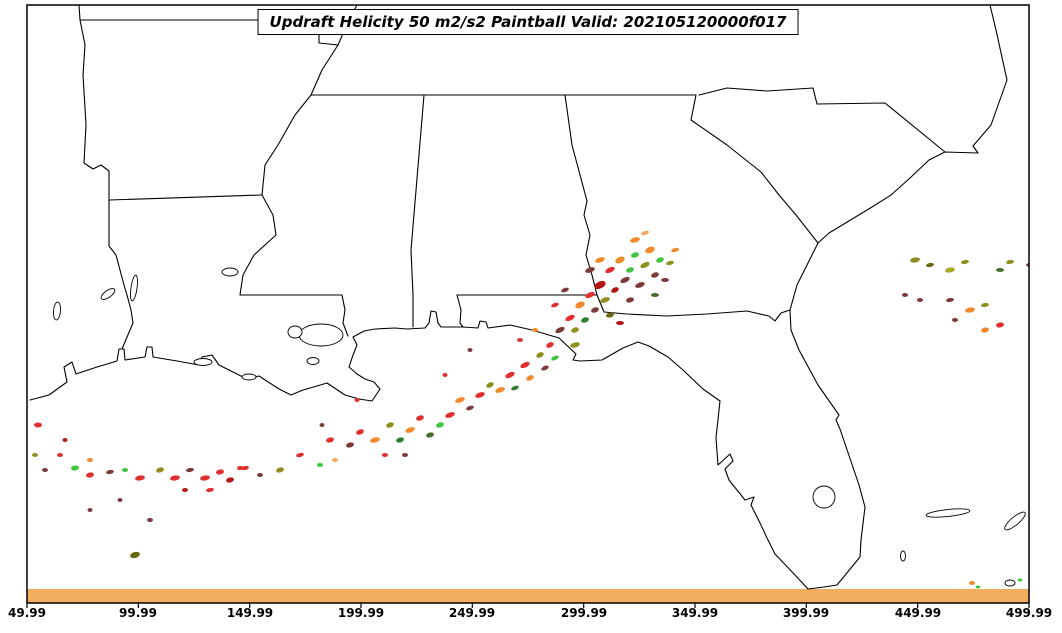  I want to click on lake-maurepas, so click(295, 332).